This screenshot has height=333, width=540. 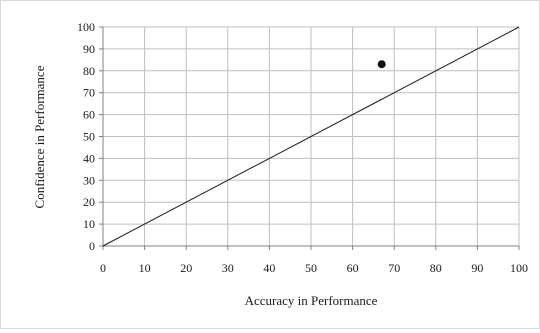 I want to click on y-tick-label: 60, so click(x=89, y=115).